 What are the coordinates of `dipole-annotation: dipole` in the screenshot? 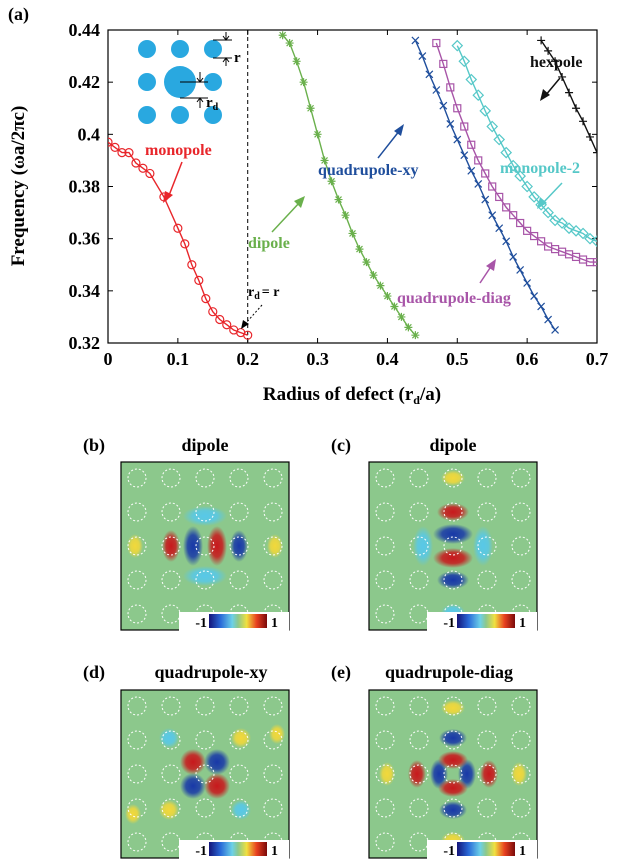 It's located at (269, 243).